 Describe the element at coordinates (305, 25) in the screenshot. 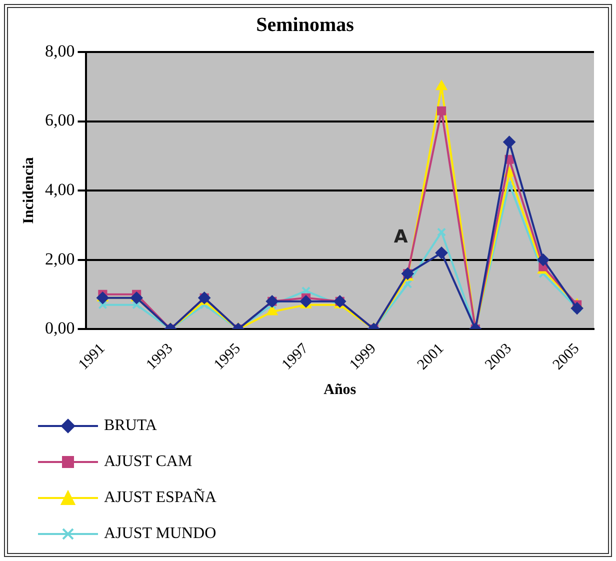

I see `chart-title: Seminomas` at that location.